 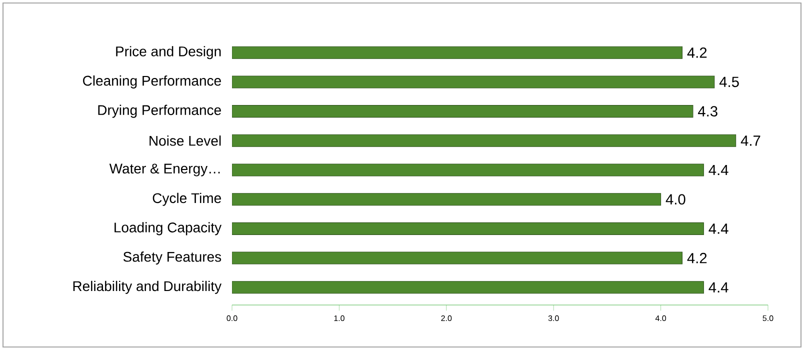 What do you see at coordinates (168, 53) in the screenshot?
I see `y-tick-label: Price and Design` at bounding box center [168, 53].